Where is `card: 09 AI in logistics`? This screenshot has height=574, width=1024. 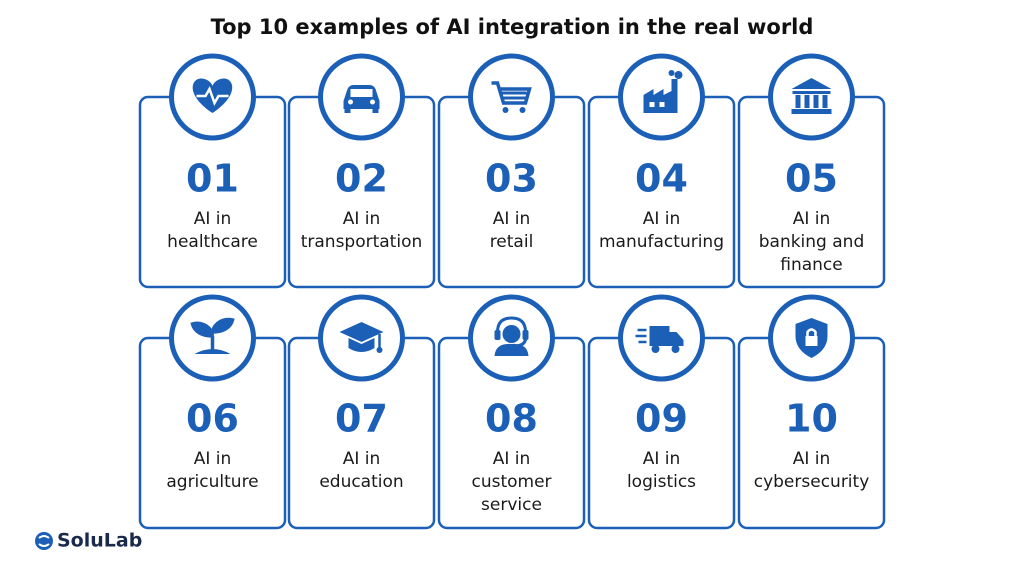
card: 09 AI in logistics is located at coordinates (661, 412).